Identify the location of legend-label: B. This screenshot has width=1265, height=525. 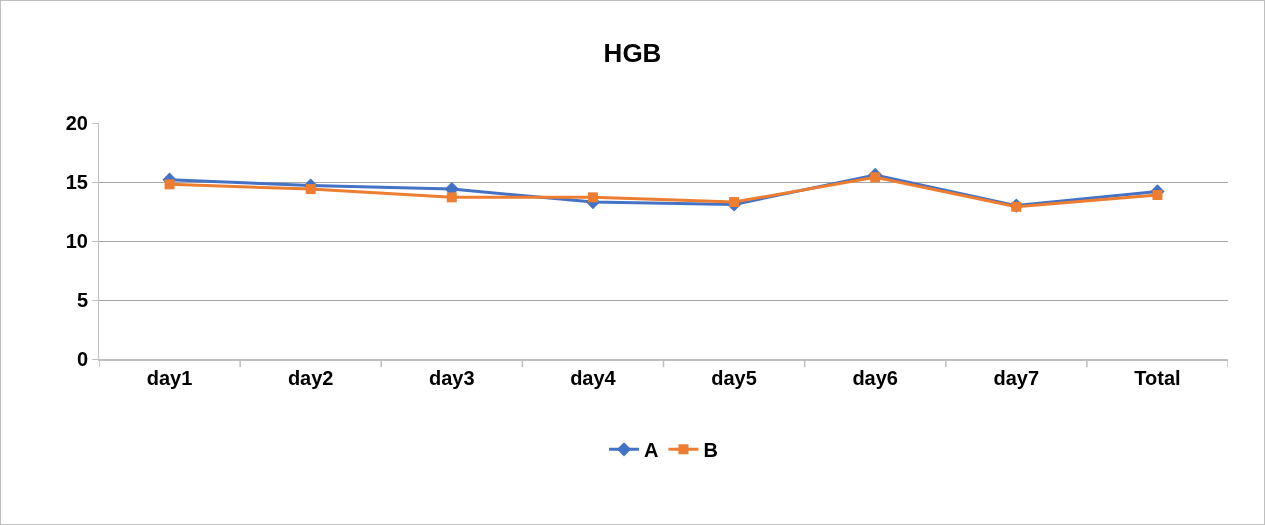
(710, 450).